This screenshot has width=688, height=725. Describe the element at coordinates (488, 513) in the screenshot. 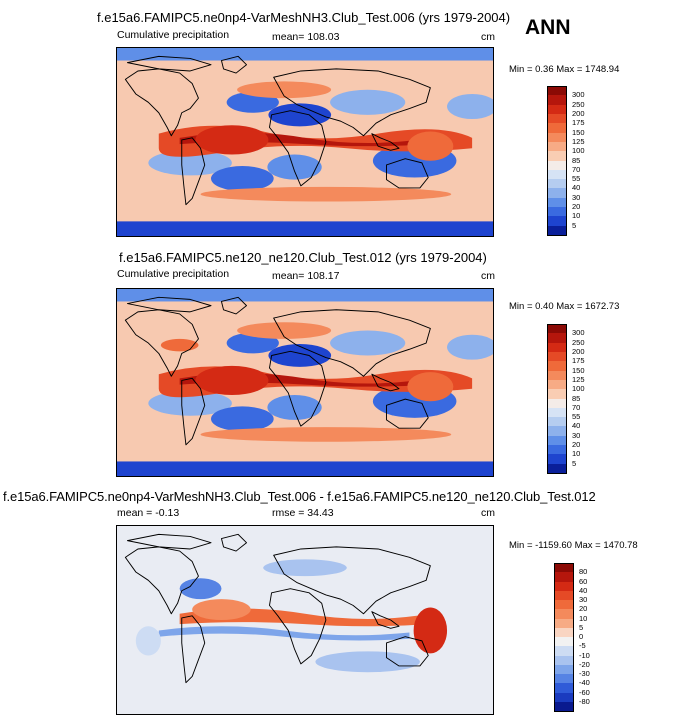

I see `panel3-units: cm` at that location.